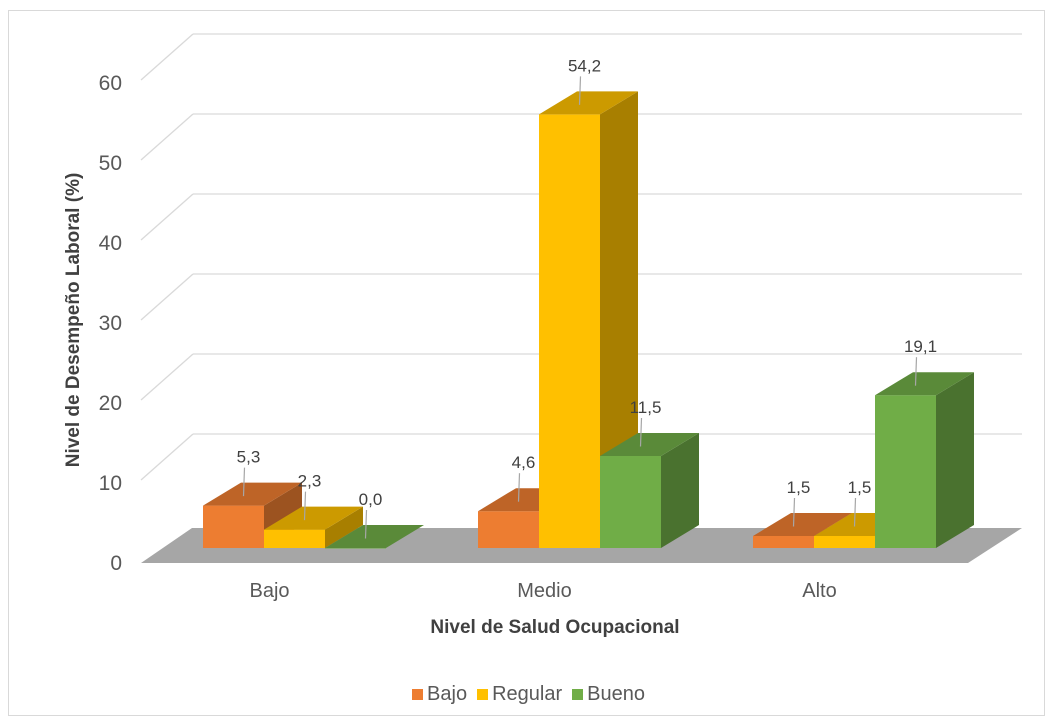 The width and height of the screenshot is (1057, 728). I want to click on bar-bueno-bajo, so click(374, 537).